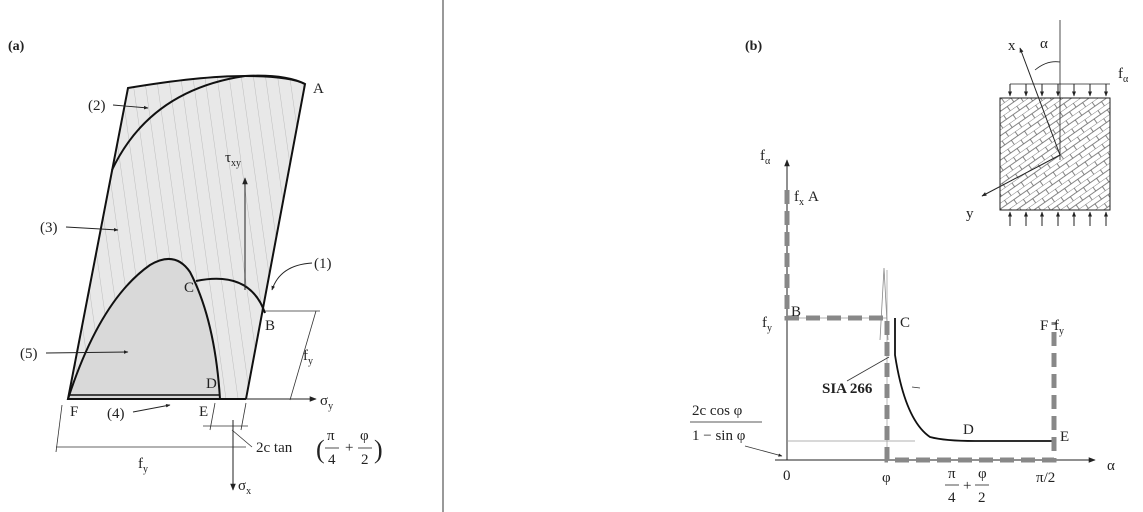  Describe the element at coordinates (59, 428) in the screenshot. I see `fy-bottom-tick-left` at that location.